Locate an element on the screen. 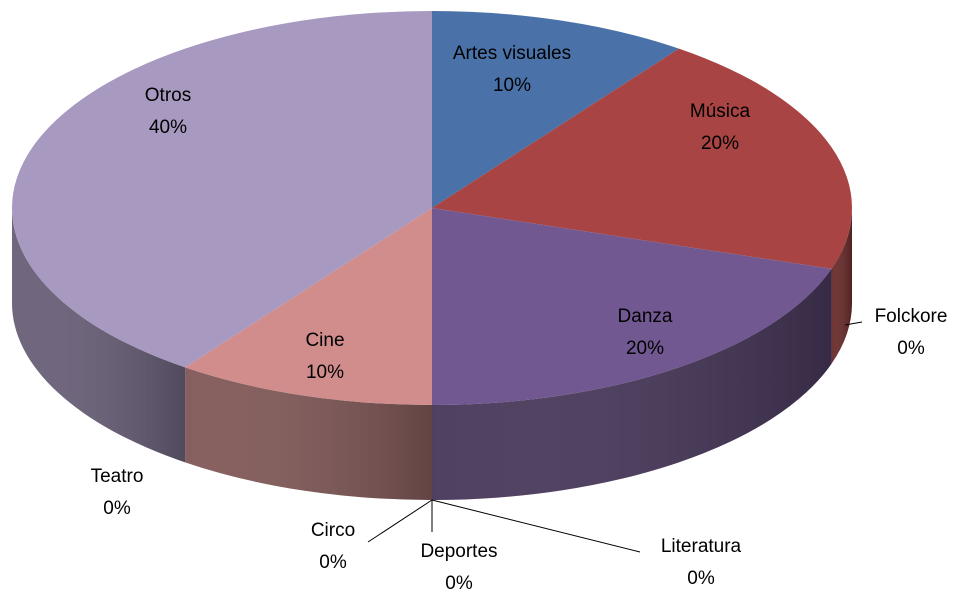 This screenshot has height=598, width=961. category-label: Circo is located at coordinates (333, 530).